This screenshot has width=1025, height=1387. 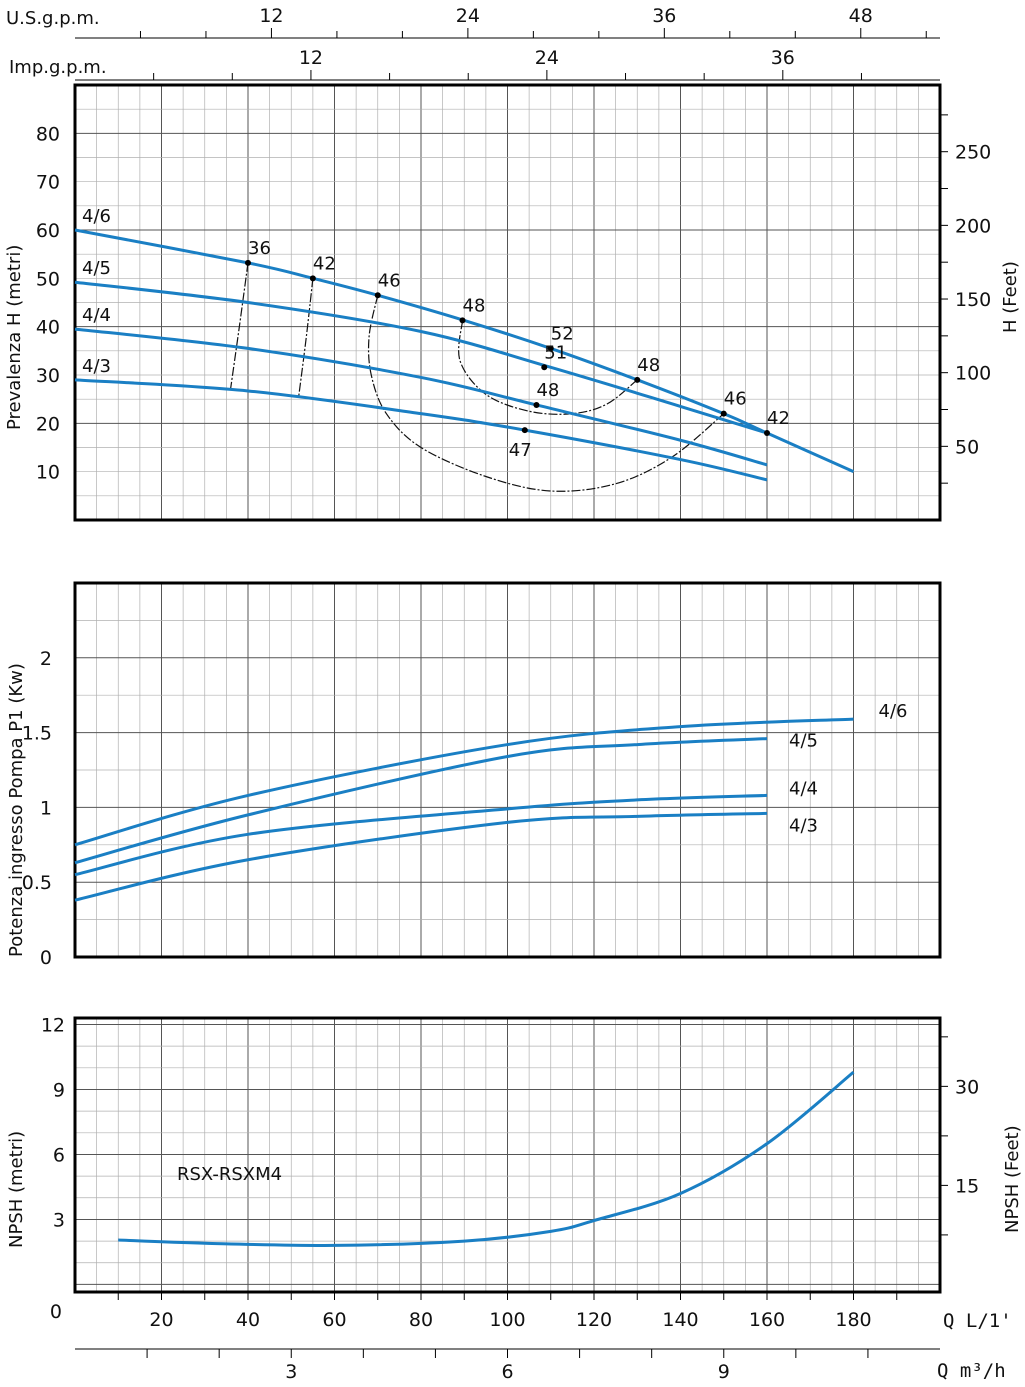 I want to click on right-y-tick-label: 200, so click(x=973, y=226).